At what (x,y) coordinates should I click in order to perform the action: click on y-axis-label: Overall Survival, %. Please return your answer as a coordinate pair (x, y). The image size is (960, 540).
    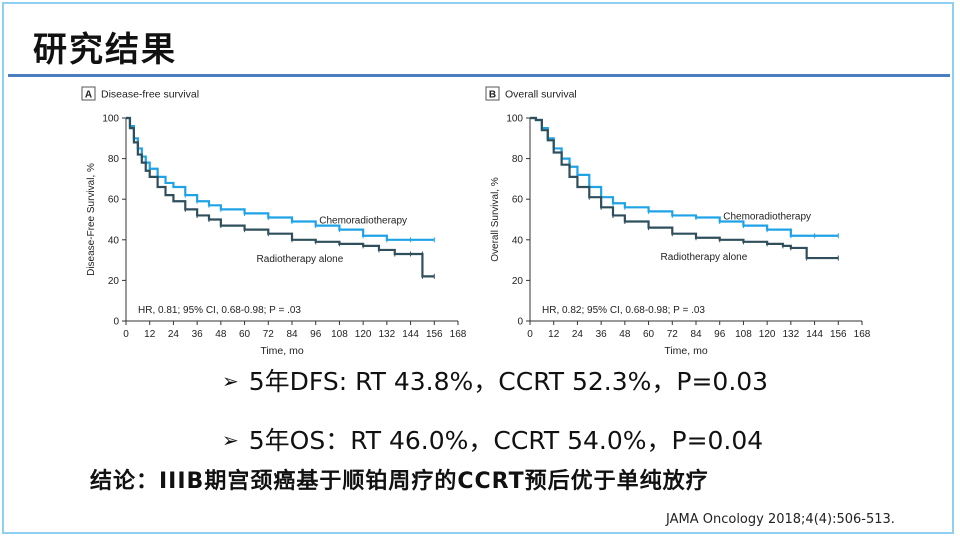
    Looking at the image, I should click on (495, 219).